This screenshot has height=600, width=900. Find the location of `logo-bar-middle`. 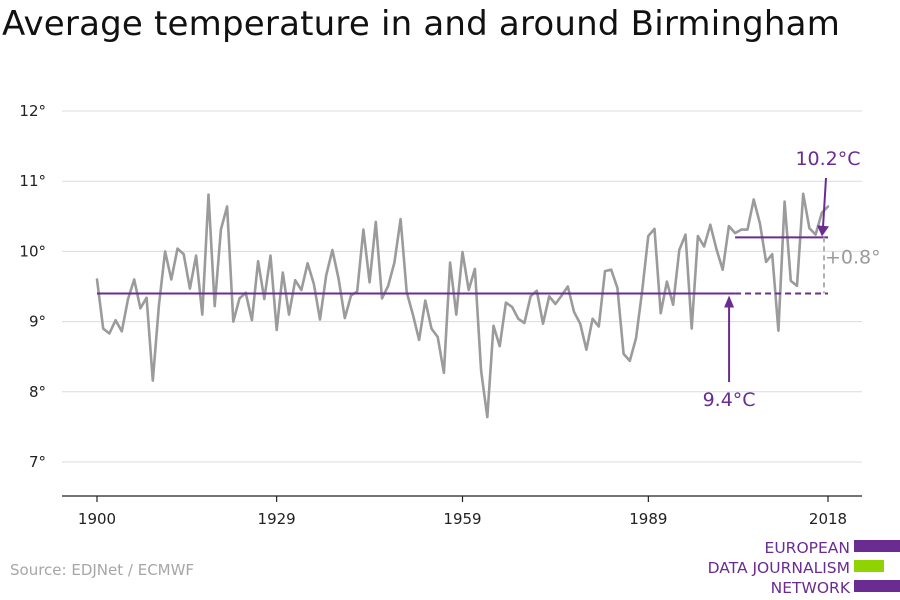

logo-bar-middle is located at coordinates (869, 566).